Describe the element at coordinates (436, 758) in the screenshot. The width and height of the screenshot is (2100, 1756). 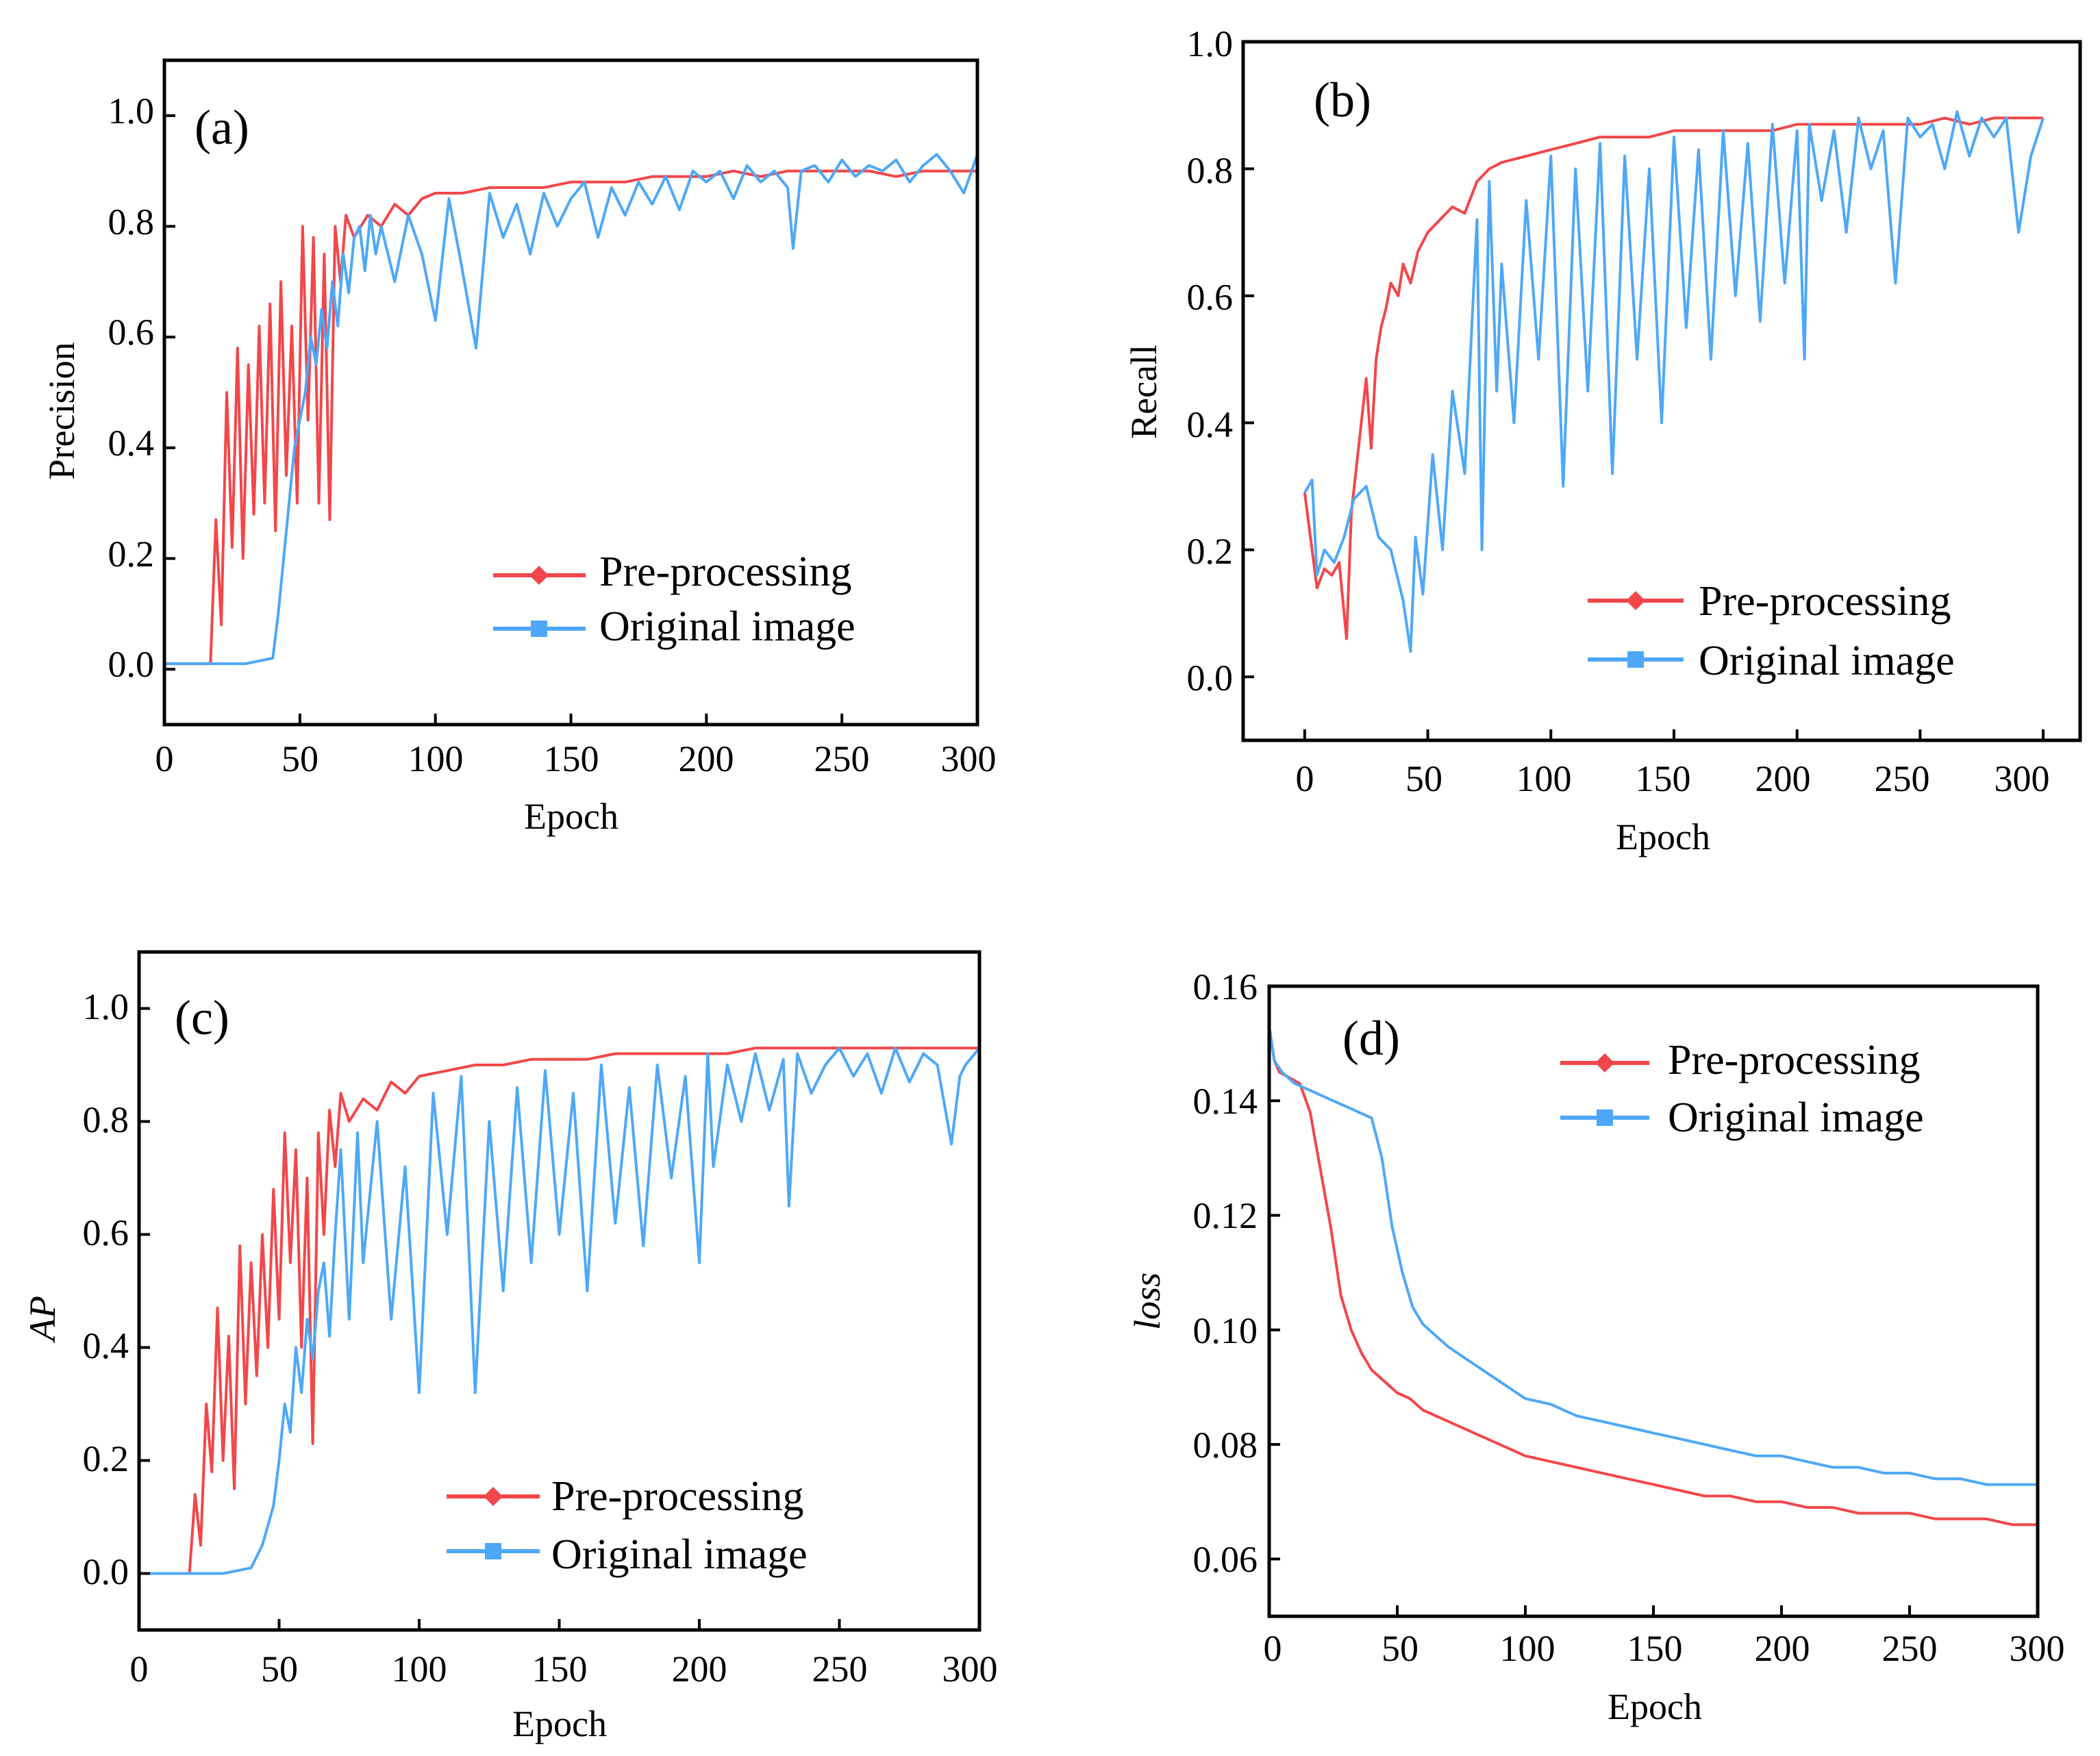
I see `panel-a-xtick-label: 100` at that location.